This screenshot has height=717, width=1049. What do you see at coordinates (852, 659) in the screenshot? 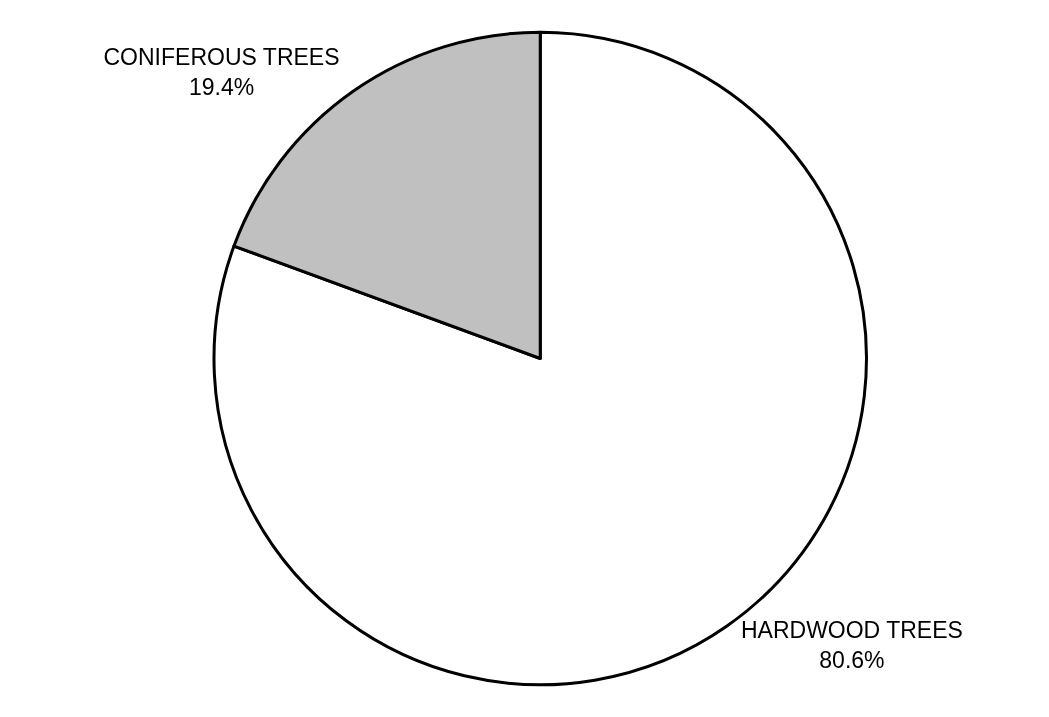
I see `data-label: 80.6%` at bounding box center [852, 659].